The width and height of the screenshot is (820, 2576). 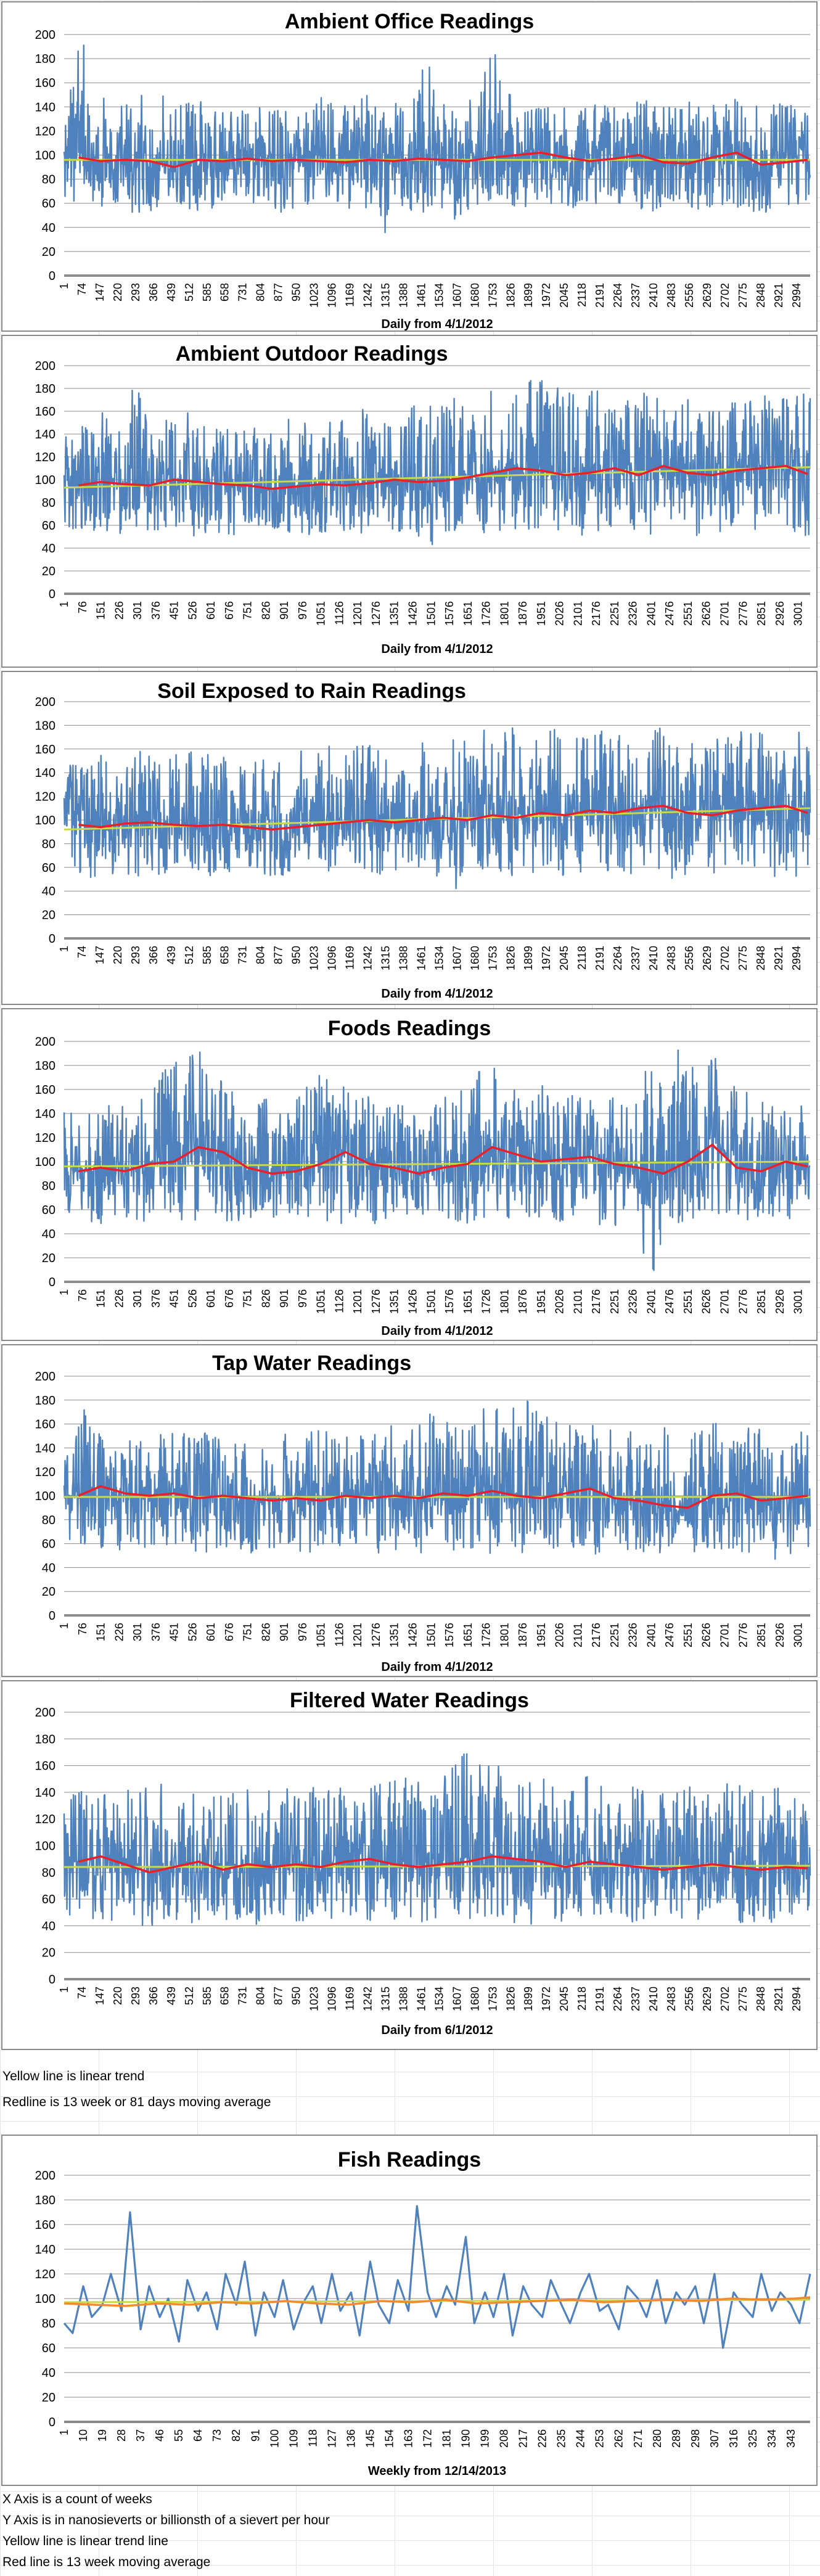 I want to click on x-tick-label: 1576, so click(x=449, y=1301).